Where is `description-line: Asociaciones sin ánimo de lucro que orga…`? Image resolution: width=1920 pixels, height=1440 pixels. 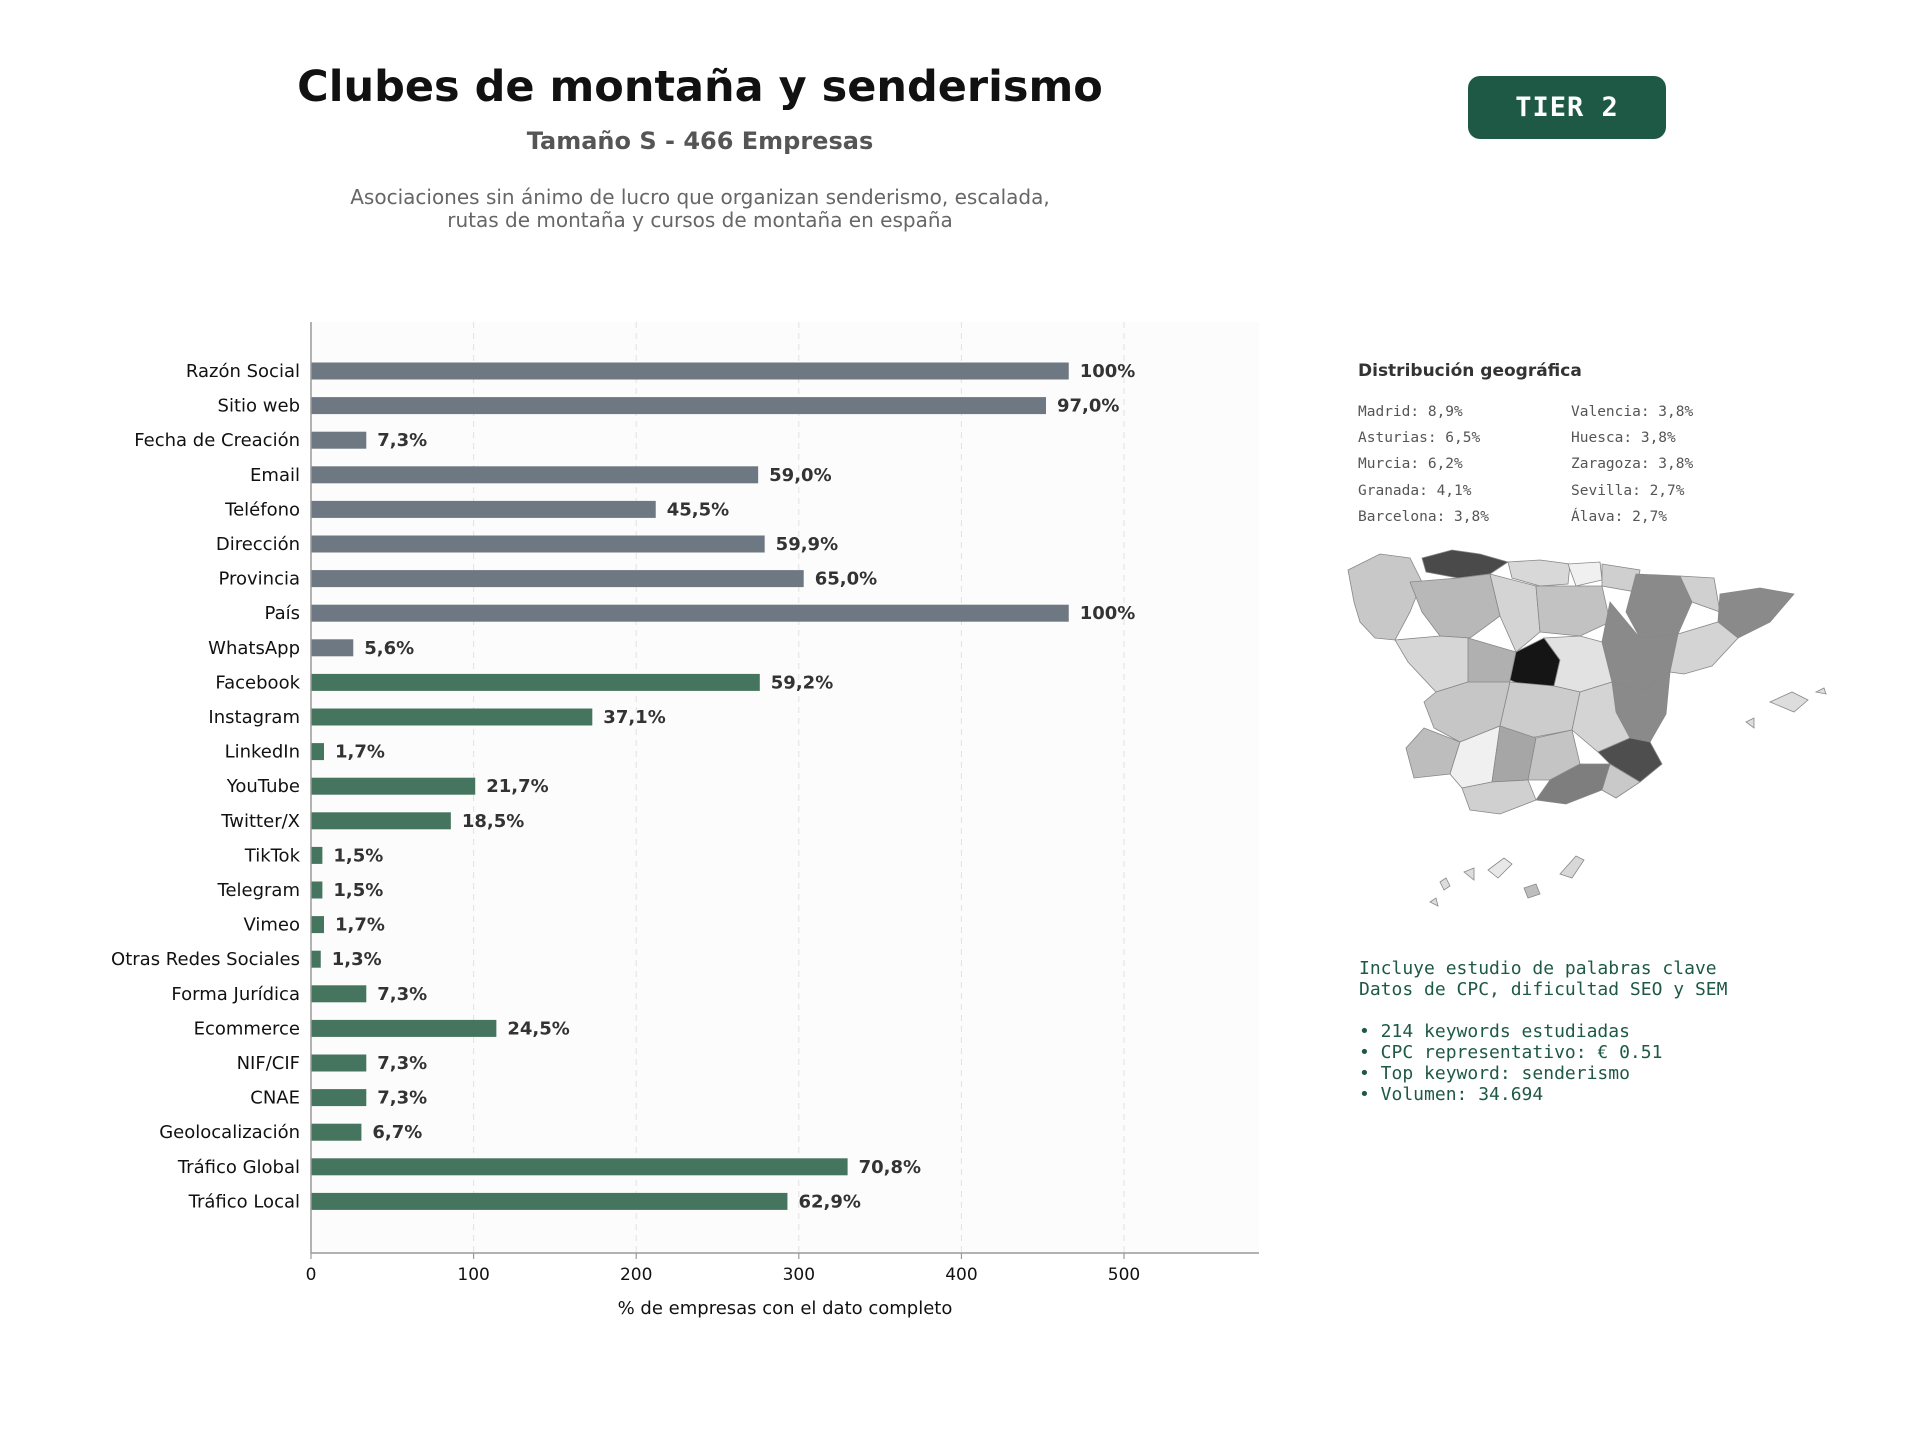 description-line: Asociaciones sin ánimo de lucro que orga… is located at coordinates (700, 197).